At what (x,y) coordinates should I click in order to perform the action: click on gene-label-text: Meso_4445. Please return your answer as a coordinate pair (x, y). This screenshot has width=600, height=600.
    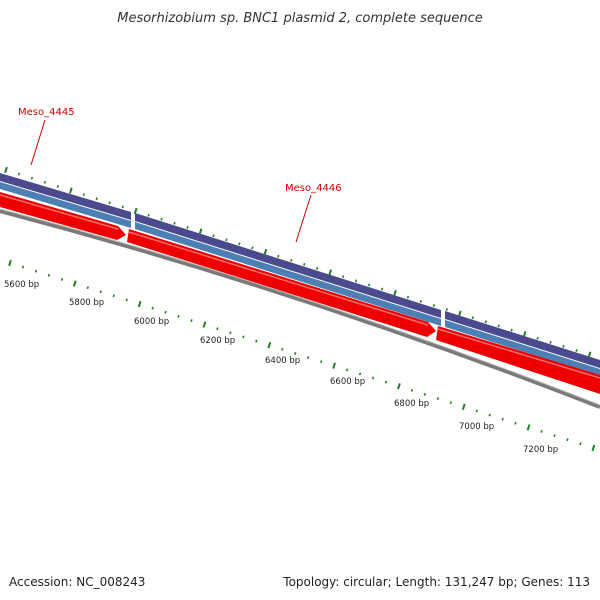
    Looking at the image, I should click on (46, 112).